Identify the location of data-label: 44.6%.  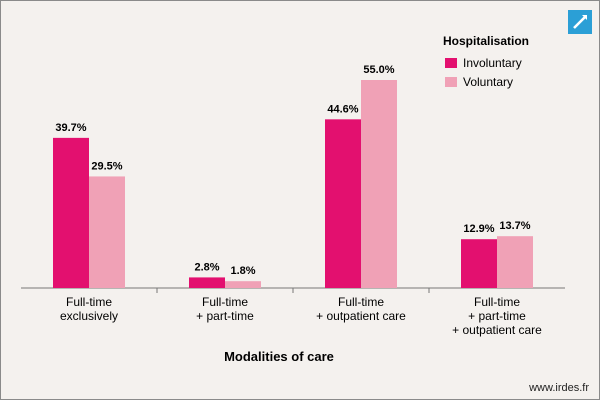
(342, 109).